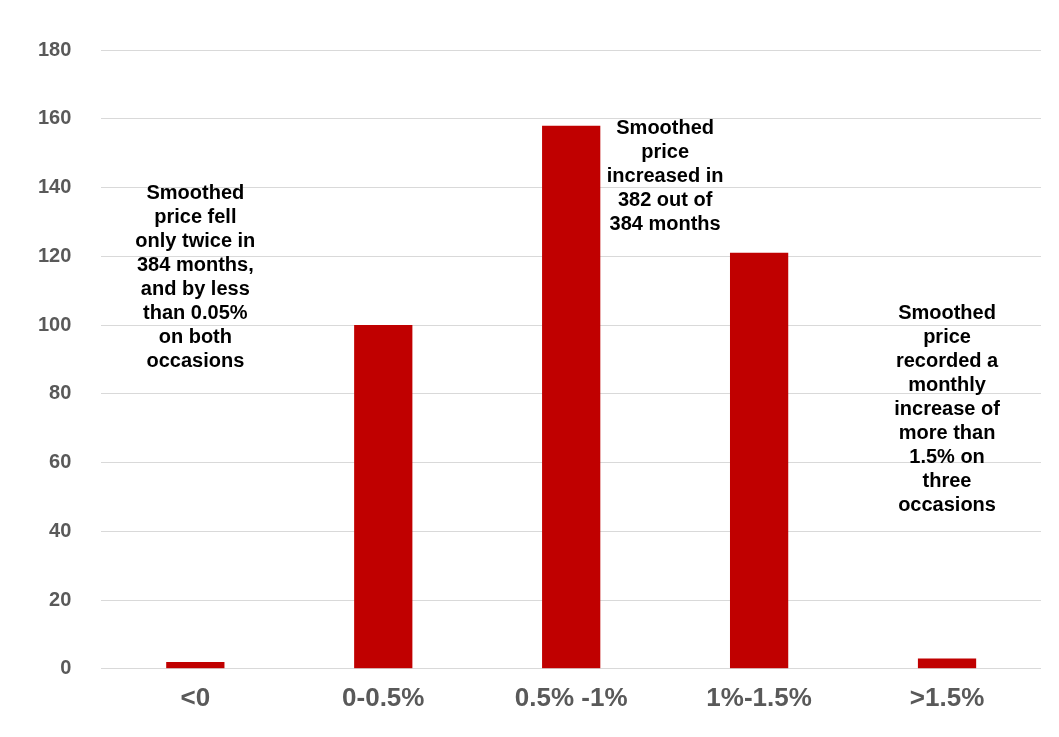 The width and height of the screenshot is (1059, 737). I want to click on x-tick-label: >1.5%, so click(947, 696).